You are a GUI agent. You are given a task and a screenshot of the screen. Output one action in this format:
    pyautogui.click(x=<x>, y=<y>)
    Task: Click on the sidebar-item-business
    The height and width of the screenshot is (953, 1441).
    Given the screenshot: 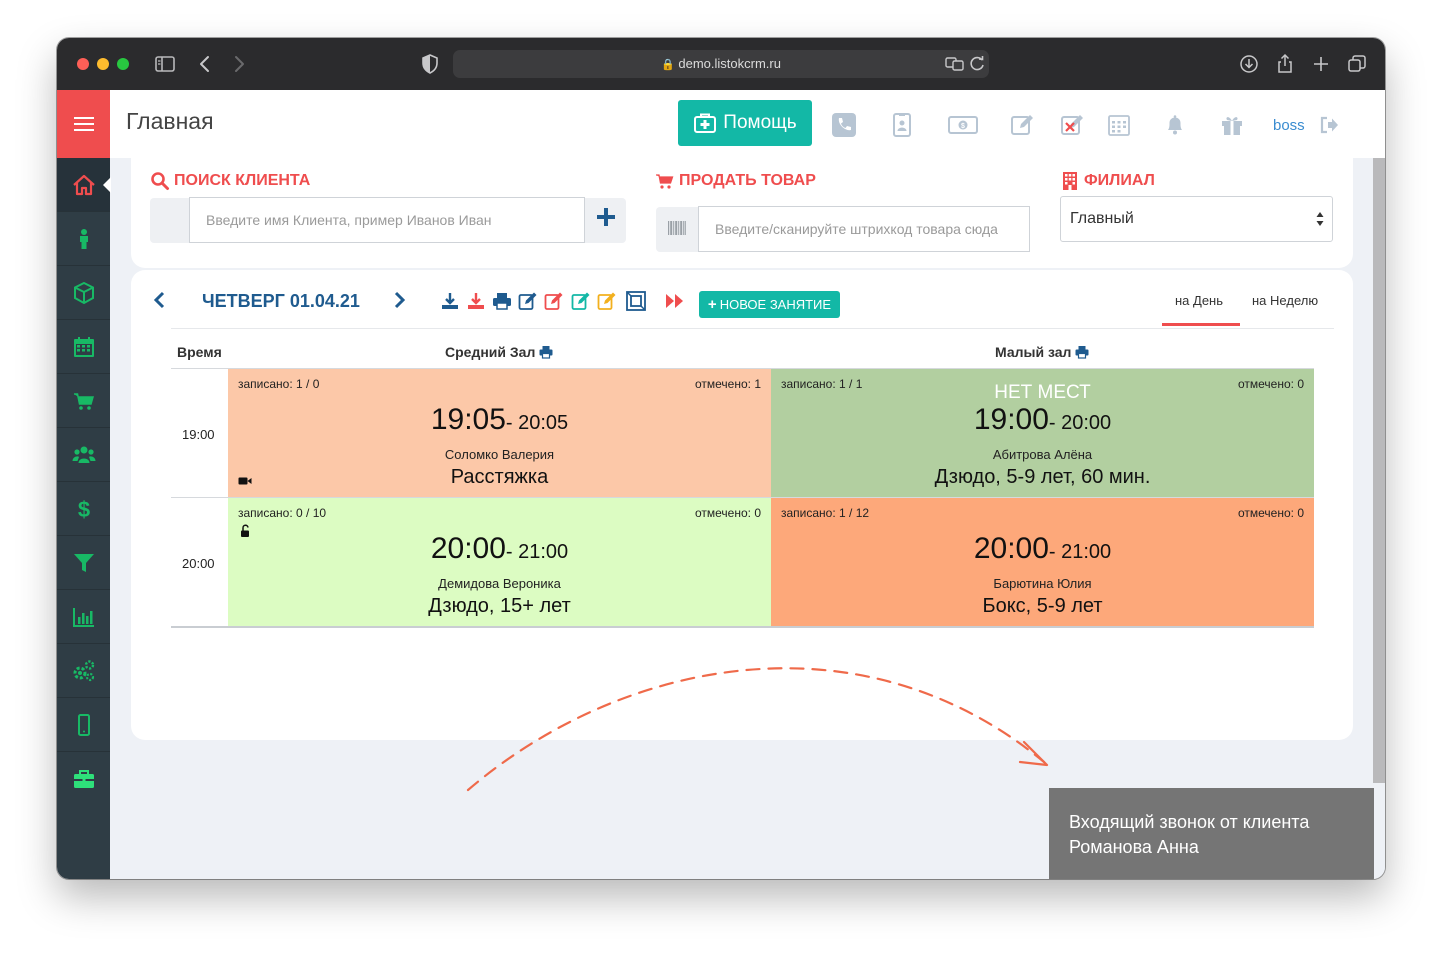 What is the action you would take?
    pyautogui.click(x=83, y=779)
    